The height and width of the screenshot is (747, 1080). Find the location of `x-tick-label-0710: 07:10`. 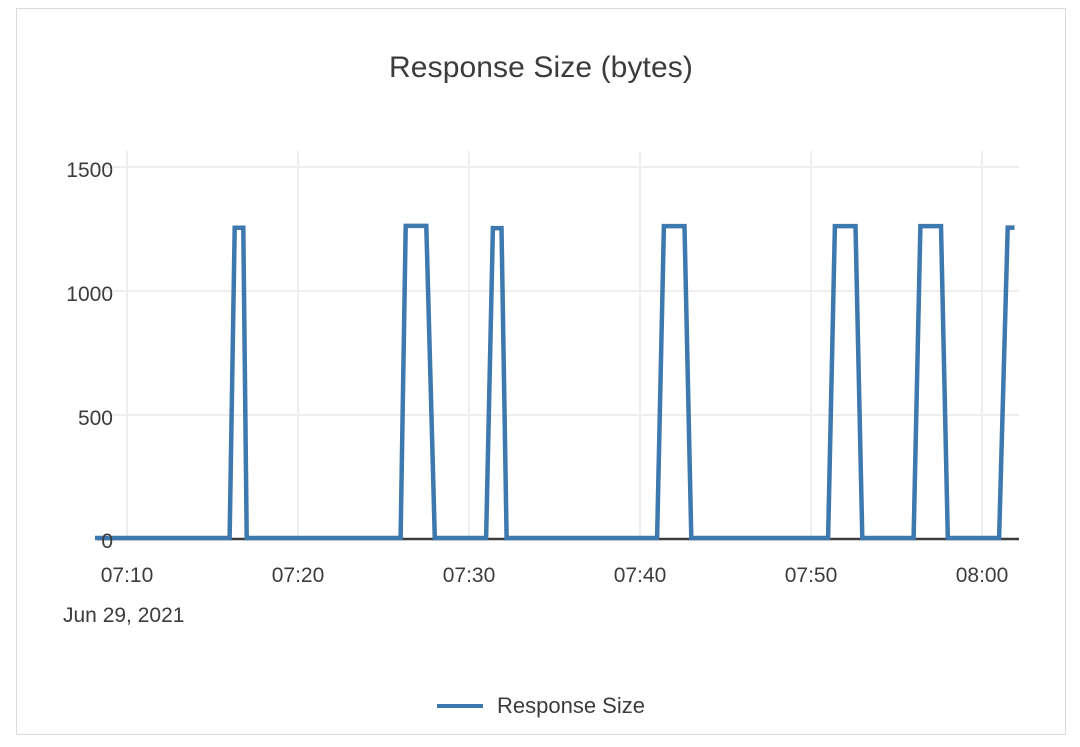

x-tick-label-0710: 07:10 is located at coordinates (127, 575).